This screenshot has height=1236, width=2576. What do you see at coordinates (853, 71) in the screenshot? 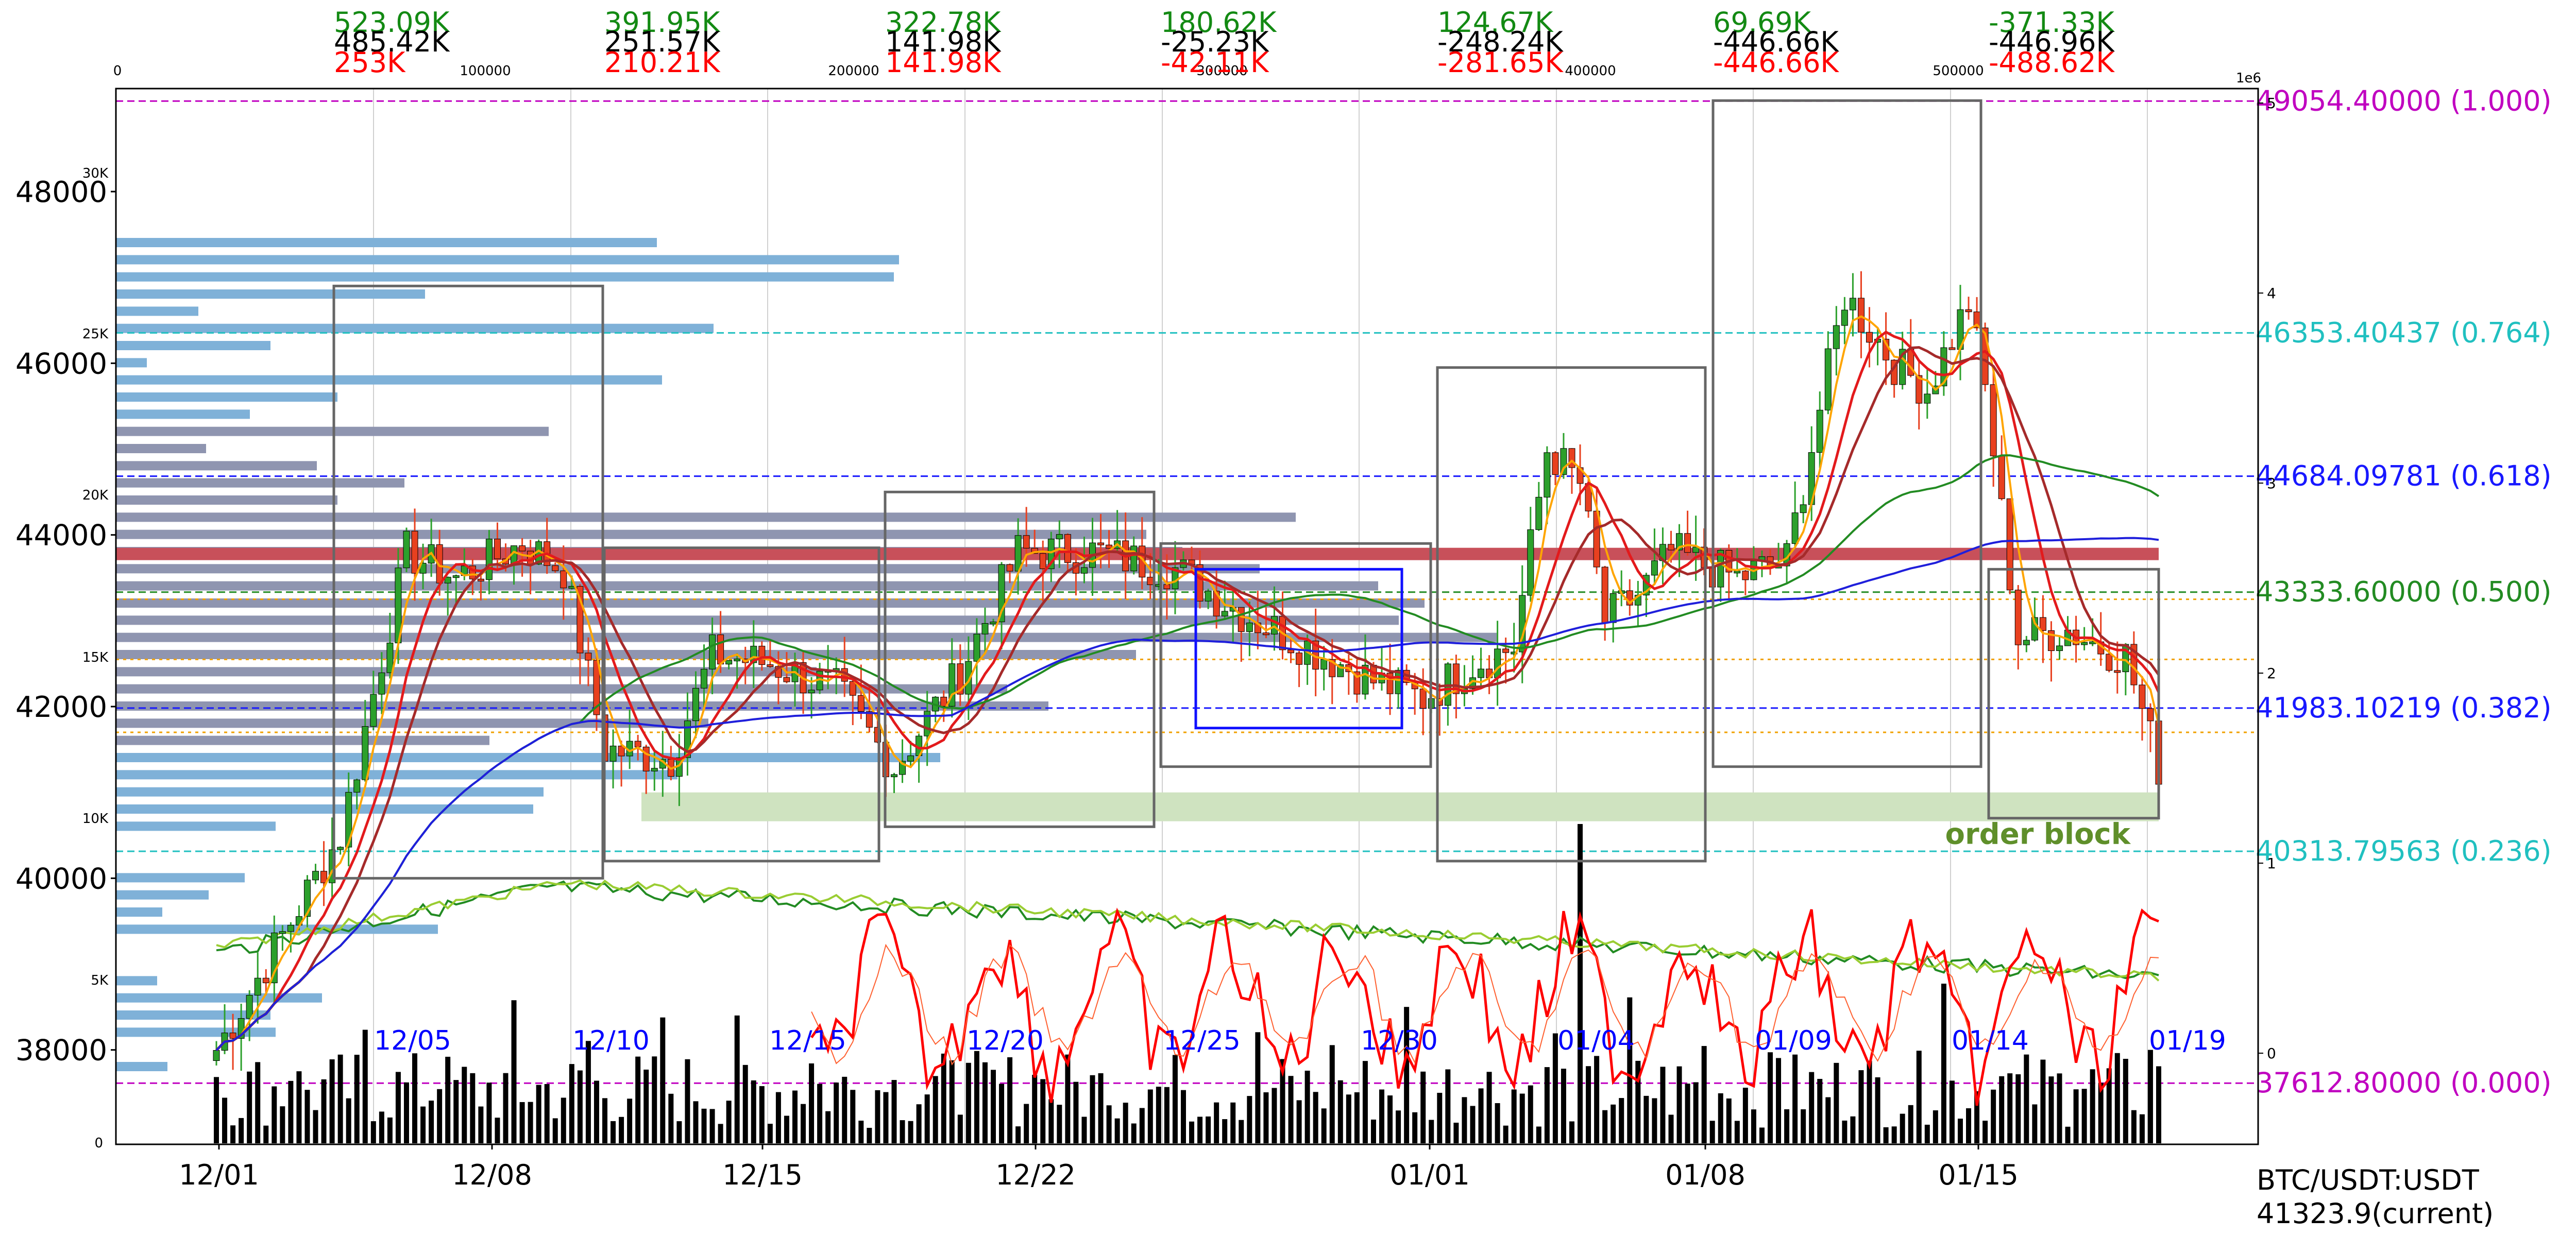
I see `volume-top-tick: 200000` at bounding box center [853, 71].